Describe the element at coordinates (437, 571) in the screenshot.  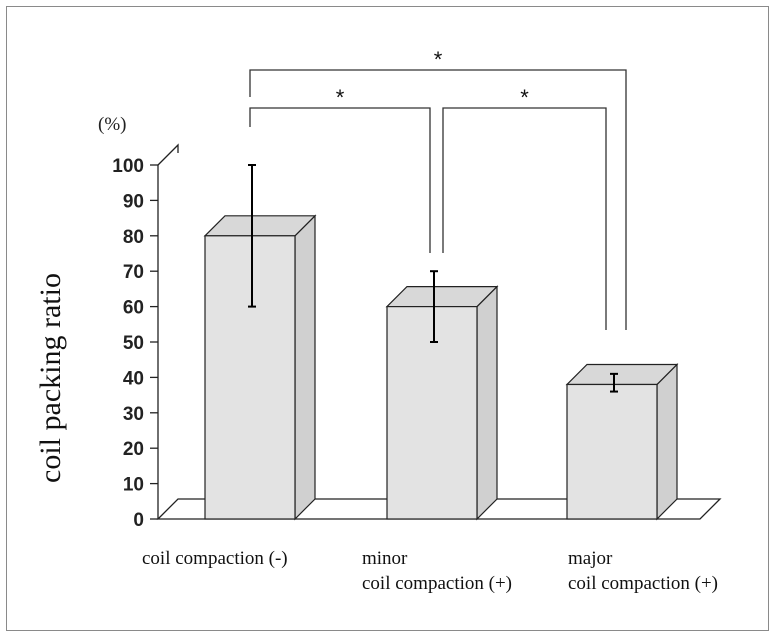
I see `x-category-label: minor coil compaction (+)` at that location.